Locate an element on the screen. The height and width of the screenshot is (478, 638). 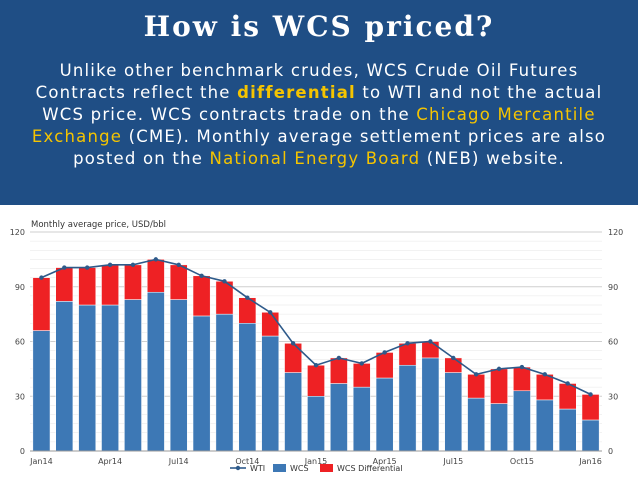
desc-text-4: (NEB) website. is located at coordinates (492, 158).